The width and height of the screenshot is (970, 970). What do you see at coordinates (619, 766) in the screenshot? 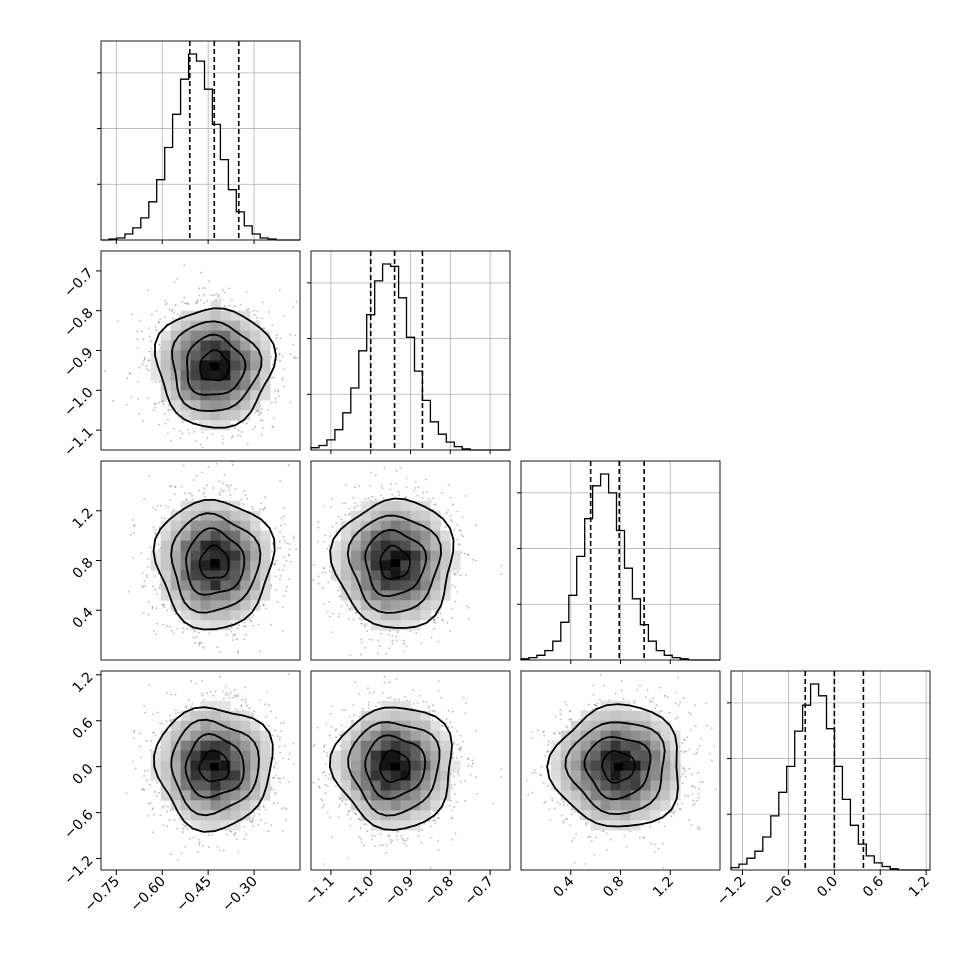
I see `peak-marker` at bounding box center [619, 766].